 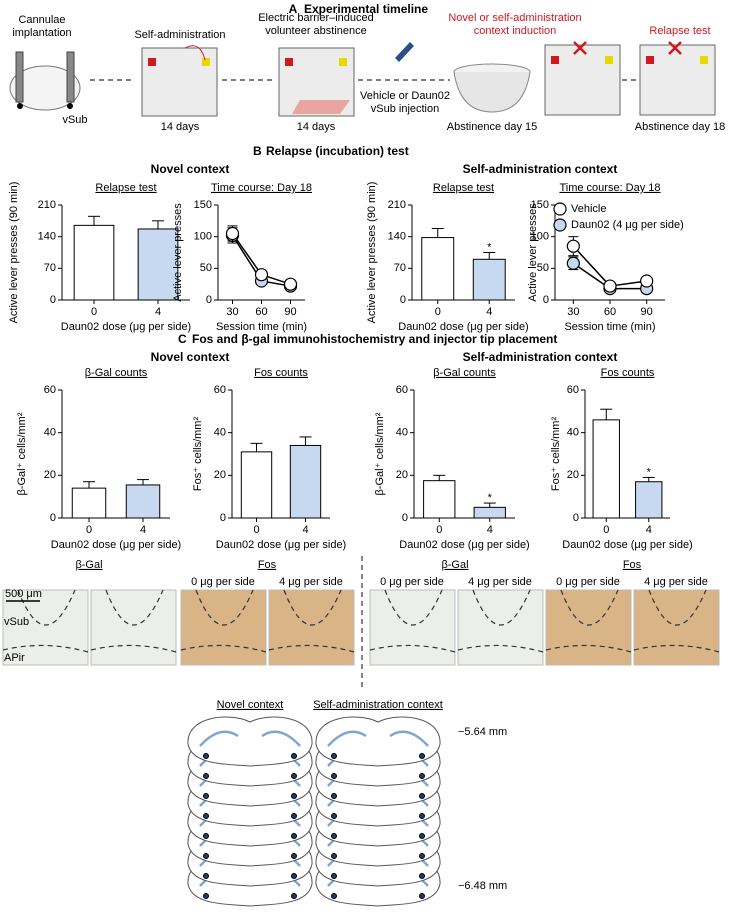 I want to click on step-label: volunteer abstinence, so click(x=316, y=31).